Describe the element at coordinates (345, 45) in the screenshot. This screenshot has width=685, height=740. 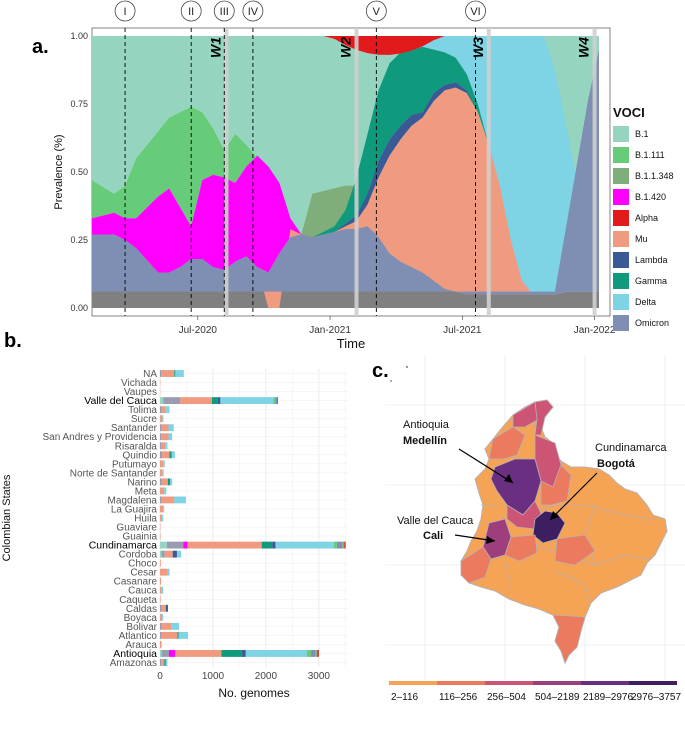
I see `area-Alpha` at that location.